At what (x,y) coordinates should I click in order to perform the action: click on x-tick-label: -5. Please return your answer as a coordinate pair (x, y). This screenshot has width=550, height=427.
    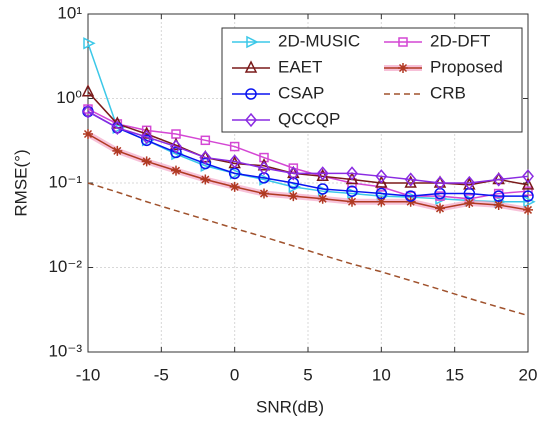
    Looking at the image, I should click on (161, 374).